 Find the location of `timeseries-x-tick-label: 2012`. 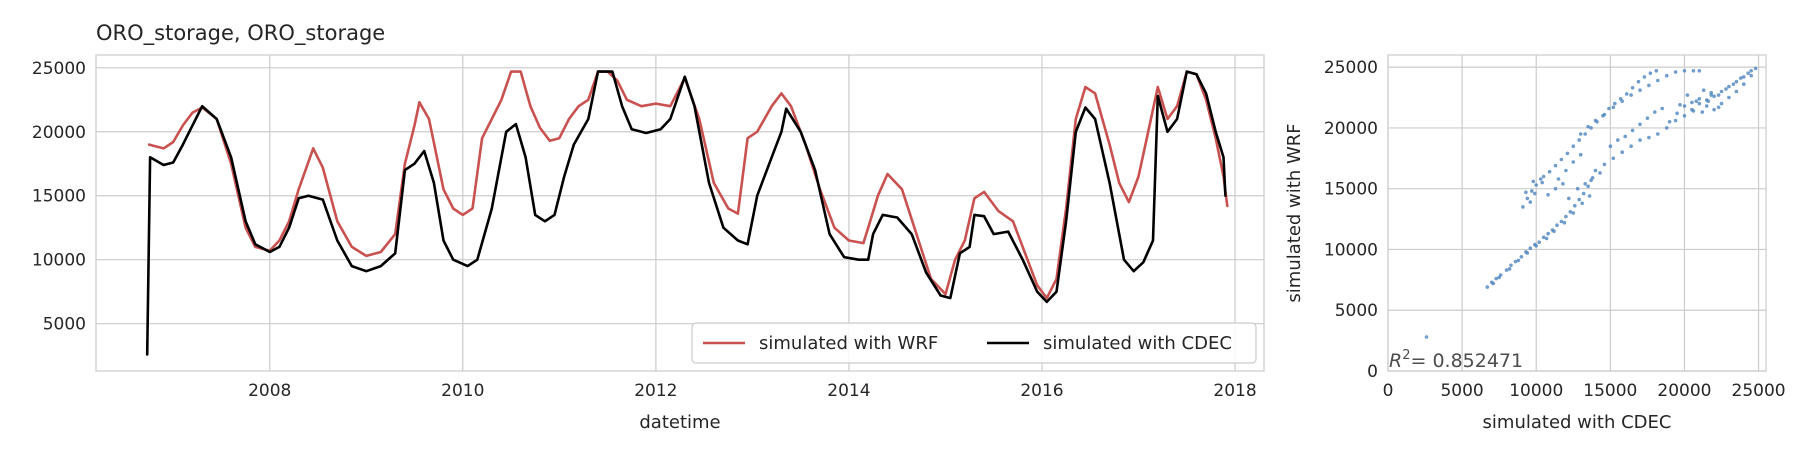

timeseries-x-tick-label: 2012 is located at coordinates (655, 391).